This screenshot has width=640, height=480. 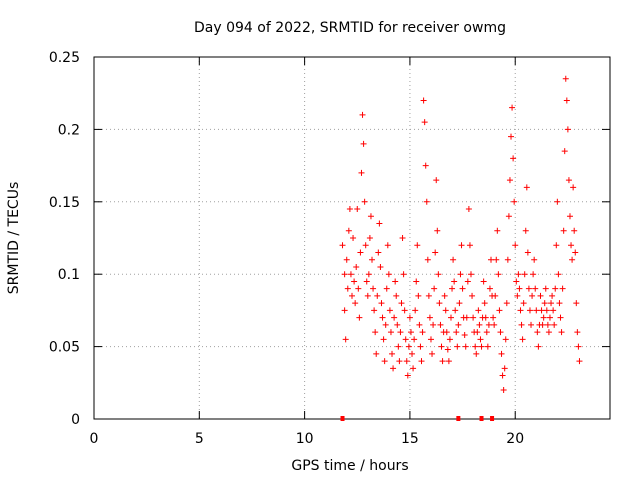 What do you see at coordinates (349, 466) in the screenshot?
I see `x-axis-label: GPS time / hours` at bounding box center [349, 466].